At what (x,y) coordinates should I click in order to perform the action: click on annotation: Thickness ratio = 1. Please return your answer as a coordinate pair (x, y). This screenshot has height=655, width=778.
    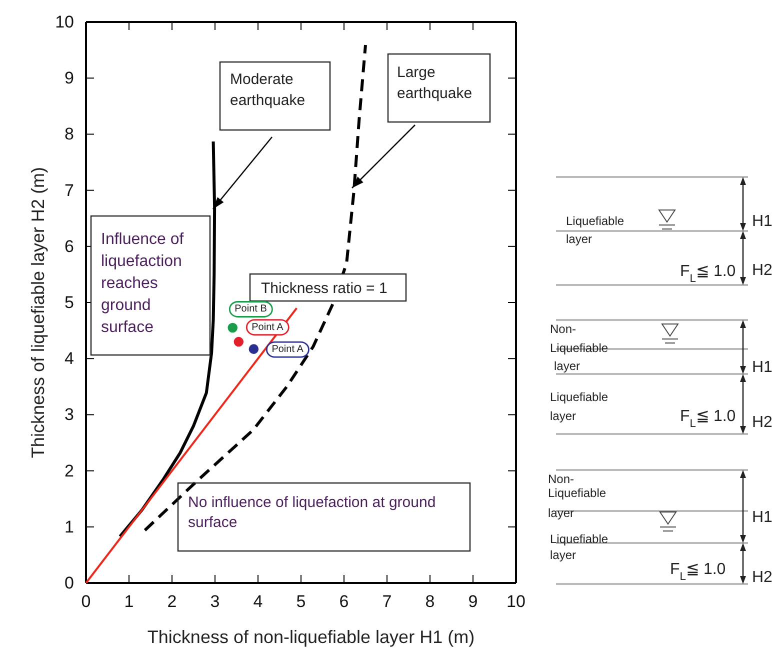
    Looking at the image, I should click on (324, 288).